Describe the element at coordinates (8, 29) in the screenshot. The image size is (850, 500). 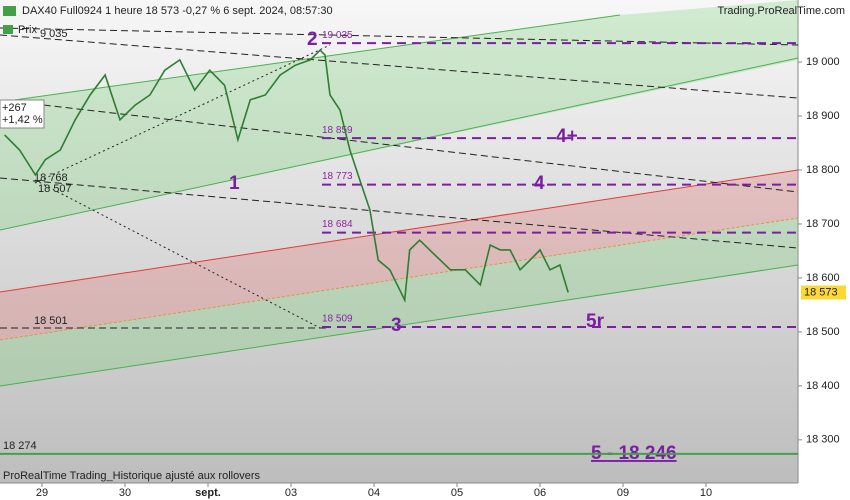
I see `legend-swatch` at that location.